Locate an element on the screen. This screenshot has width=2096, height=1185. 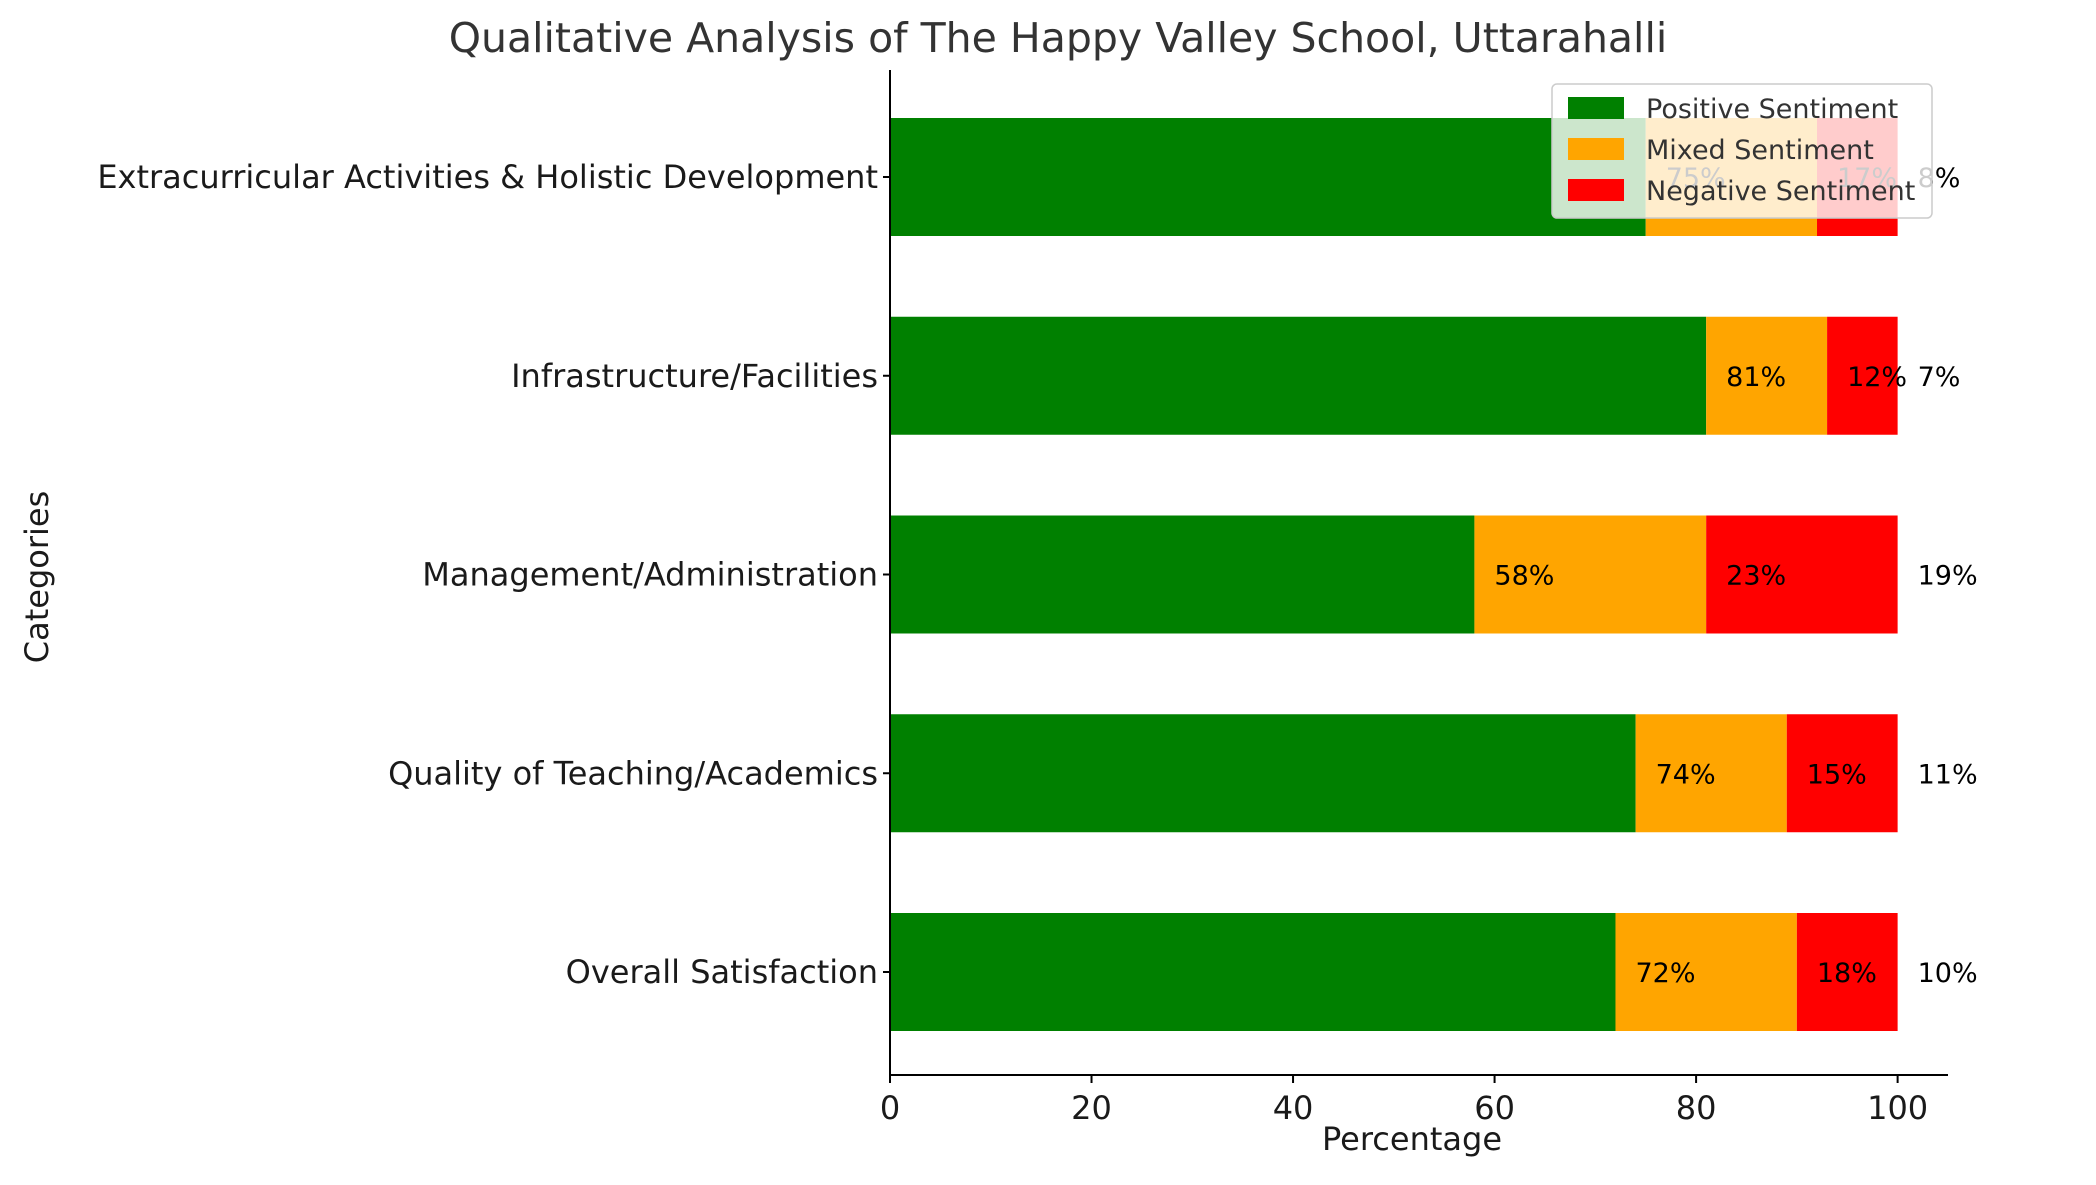
data-label-mixed: 12% is located at coordinates (1877, 377).